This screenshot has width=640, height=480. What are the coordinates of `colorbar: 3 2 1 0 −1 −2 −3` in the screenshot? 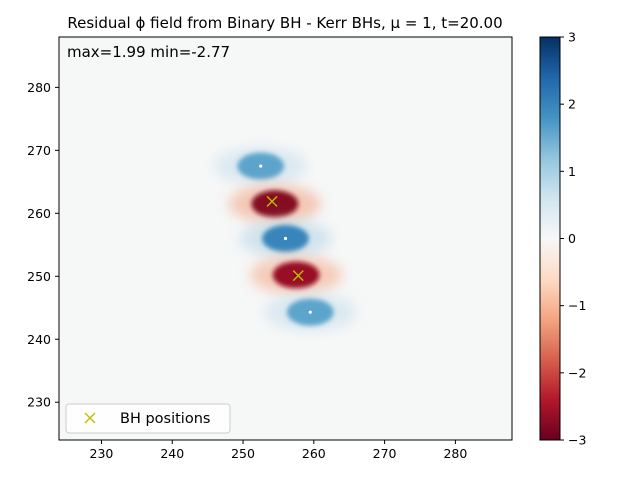 It's located at (562, 239).